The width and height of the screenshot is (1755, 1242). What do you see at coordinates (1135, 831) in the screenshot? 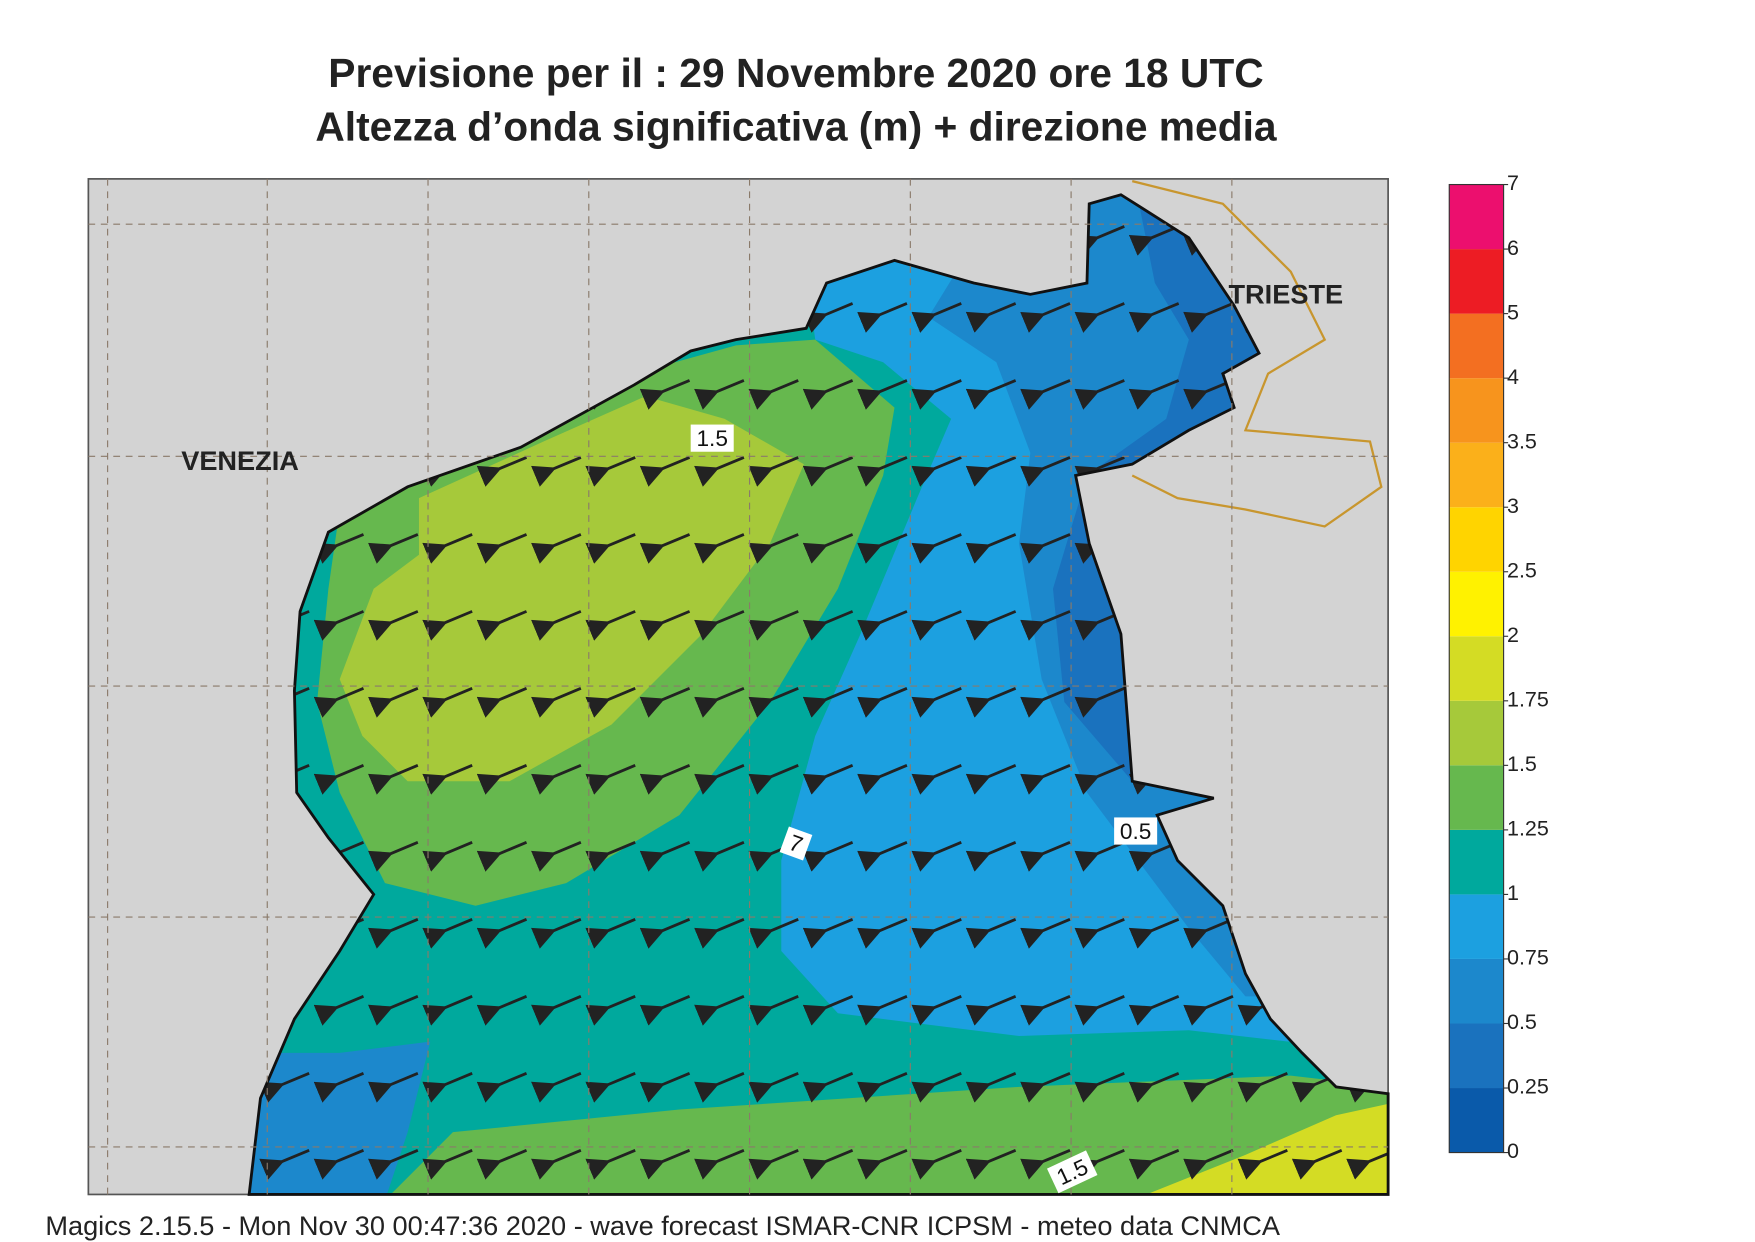
I see `contour-text: 0.5` at bounding box center [1135, 831].